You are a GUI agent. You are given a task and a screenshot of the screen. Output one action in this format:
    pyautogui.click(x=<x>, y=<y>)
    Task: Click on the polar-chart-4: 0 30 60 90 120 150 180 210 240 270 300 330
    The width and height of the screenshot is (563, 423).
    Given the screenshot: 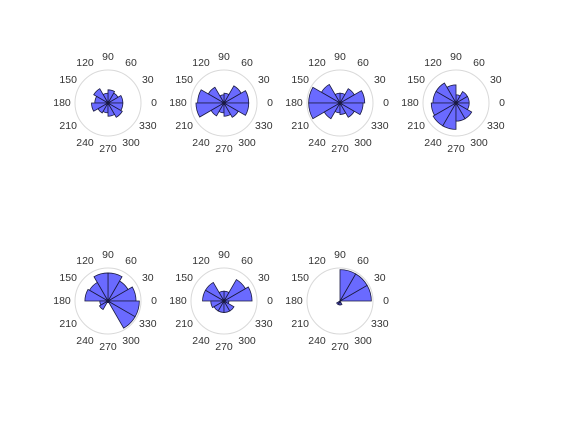 What is the action you would take?
    pyautogui.click(x=453, y=103)
    